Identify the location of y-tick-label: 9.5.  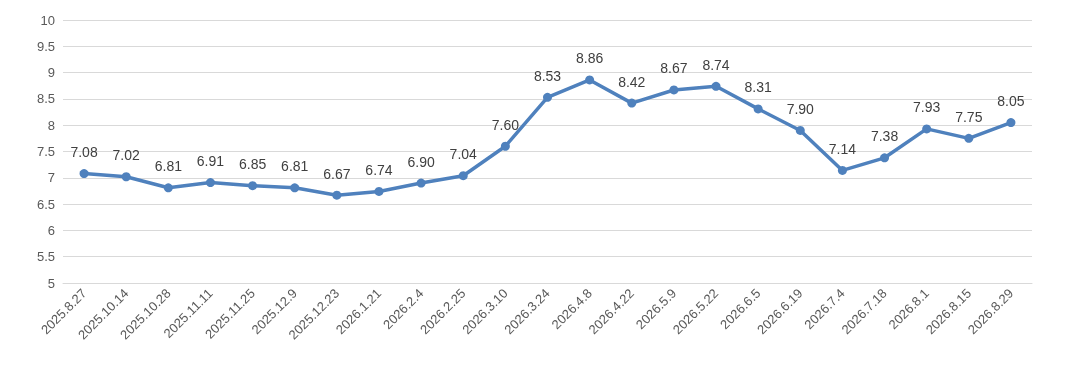
(45, 46).